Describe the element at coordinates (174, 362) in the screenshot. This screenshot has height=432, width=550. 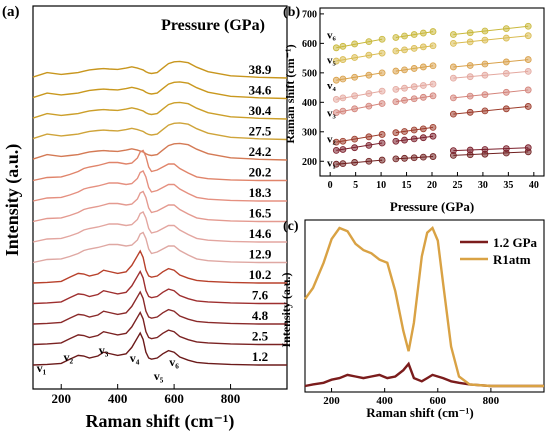
I see `peak-label: v₆` at that location.